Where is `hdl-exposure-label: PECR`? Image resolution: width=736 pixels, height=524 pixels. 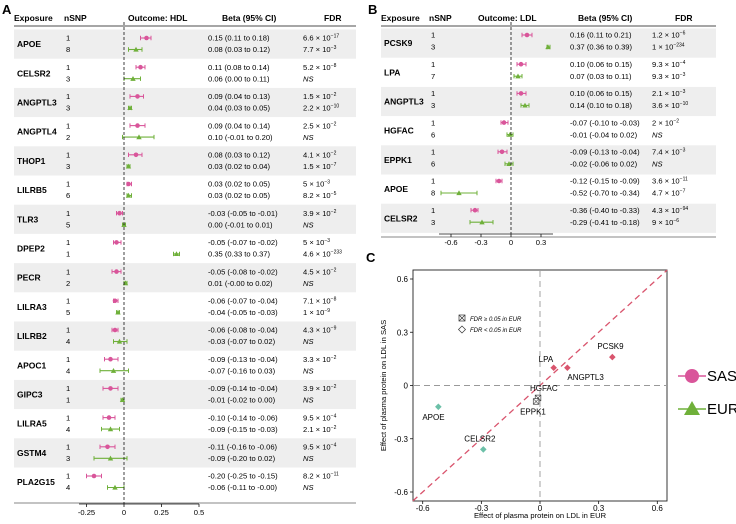
hdl-exposure-label: PECR is located at coordinates (29, 278).